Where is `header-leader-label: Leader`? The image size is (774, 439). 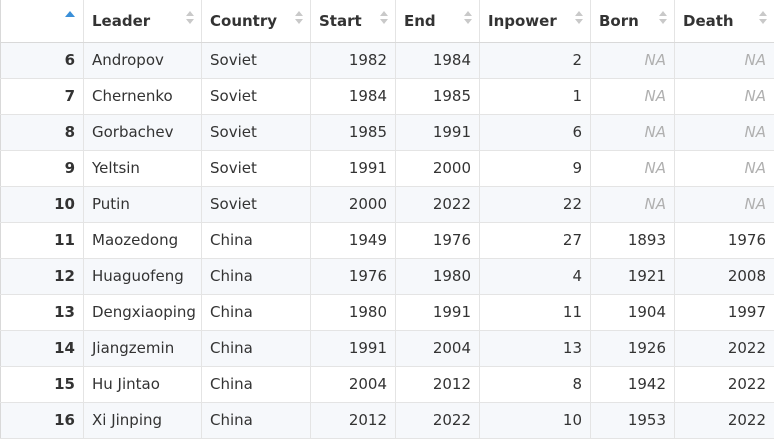 header-leader-label: Leader is located at coordinates (121, 21).